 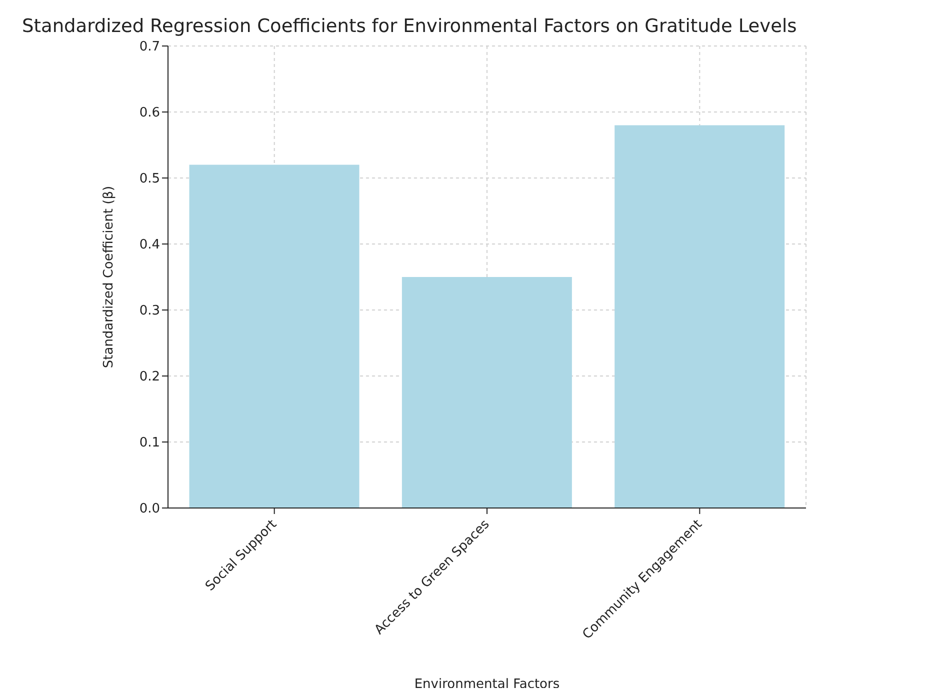 I want to click on y-tick-label: 0.2, so click(x=149, y=377).